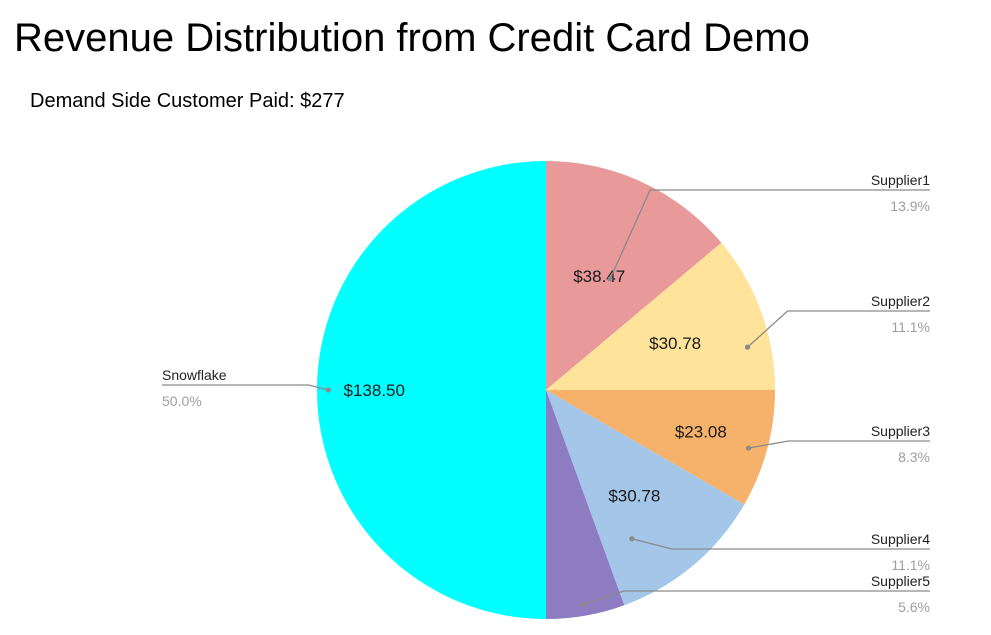  I want to click on slice-percent-label-supplier1: 13.9%, so click(910, 206).